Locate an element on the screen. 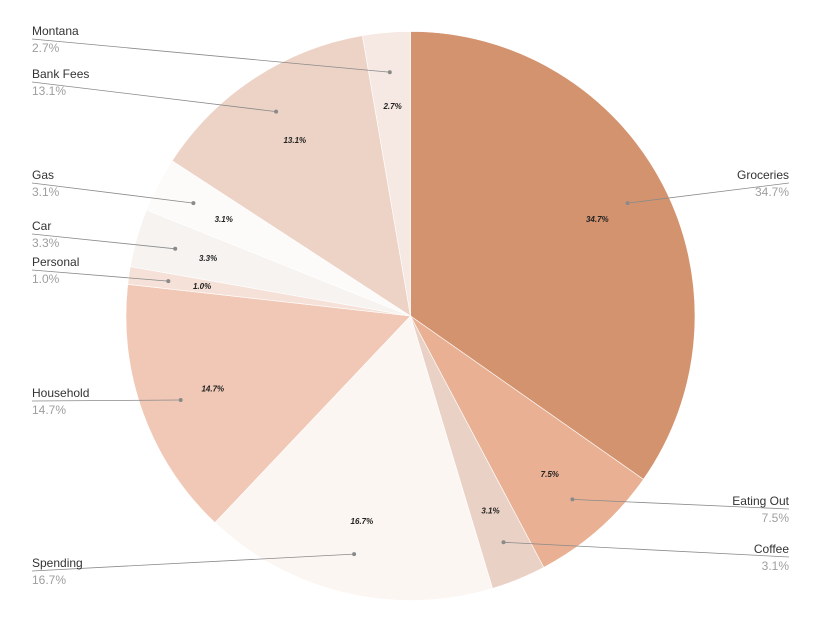 The width and height of the screenshot is (821, 632). callout-personal: Personal 1.0% is located at coordinates (101, 270).